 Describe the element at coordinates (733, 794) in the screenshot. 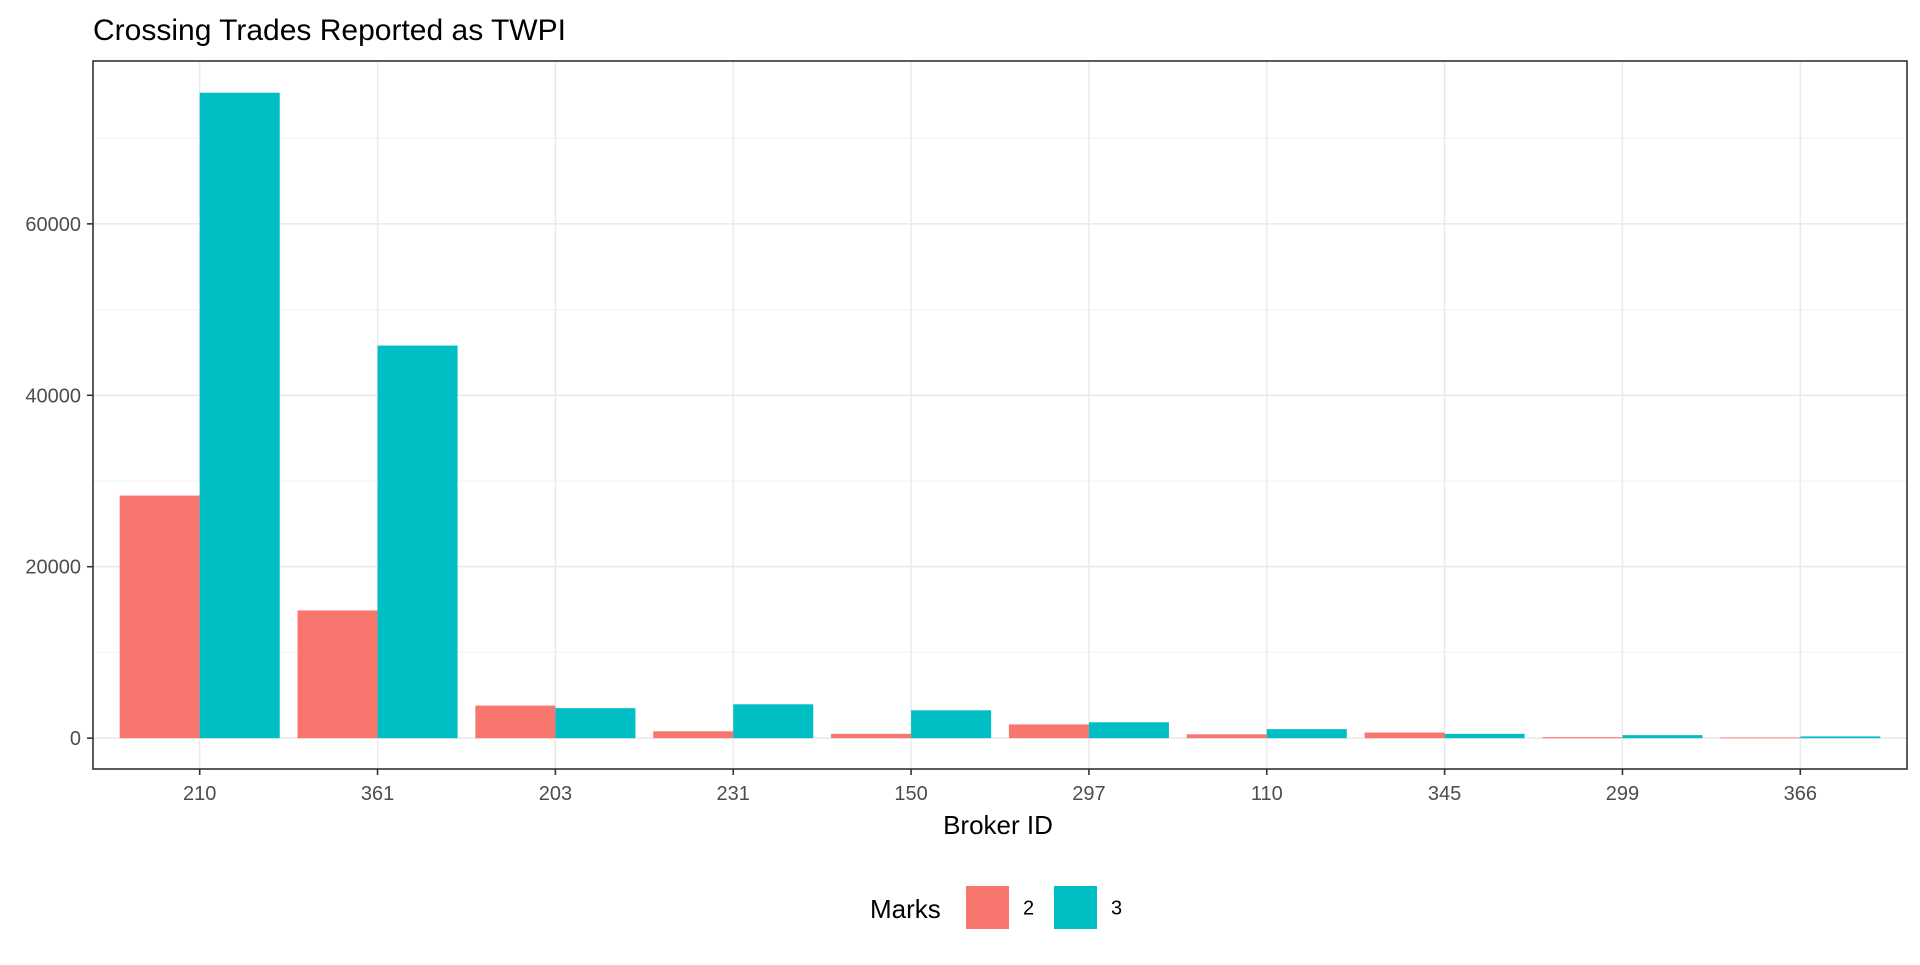

I see `x-tick-label: 231` at that location.